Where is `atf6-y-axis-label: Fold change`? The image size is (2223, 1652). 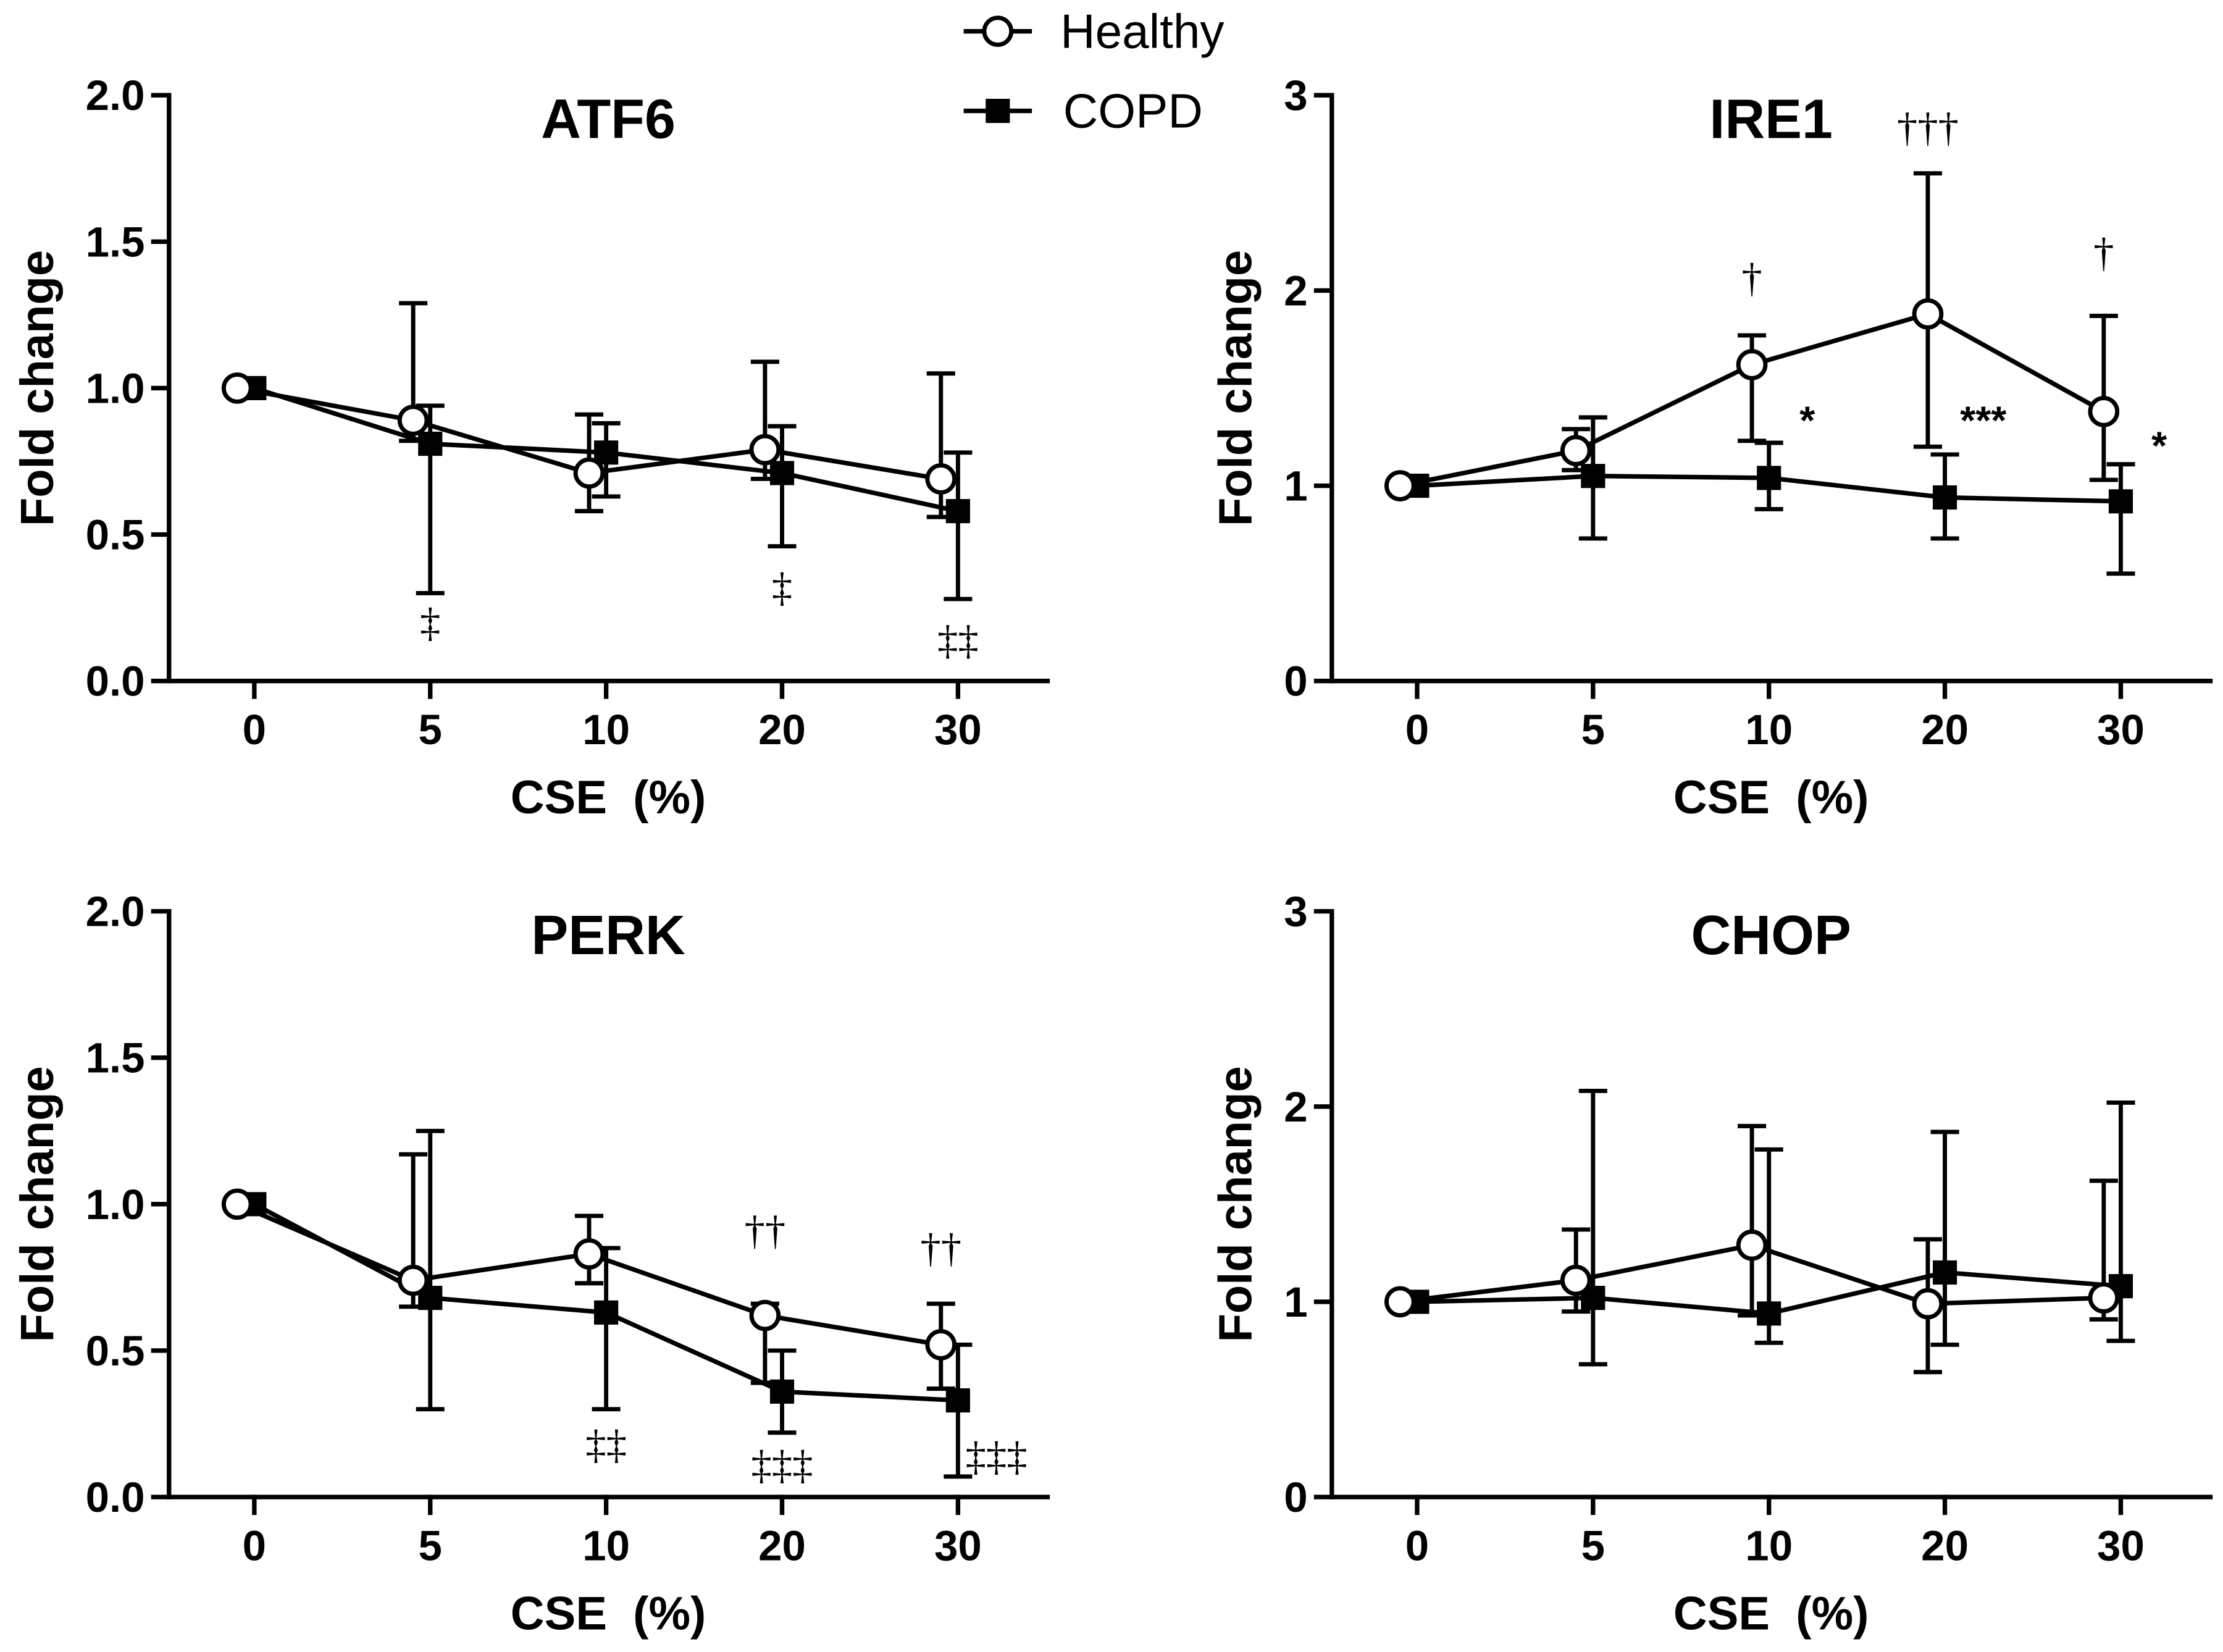
atf6-y-axis-label: Fold change is located at coordinates (37, 388).